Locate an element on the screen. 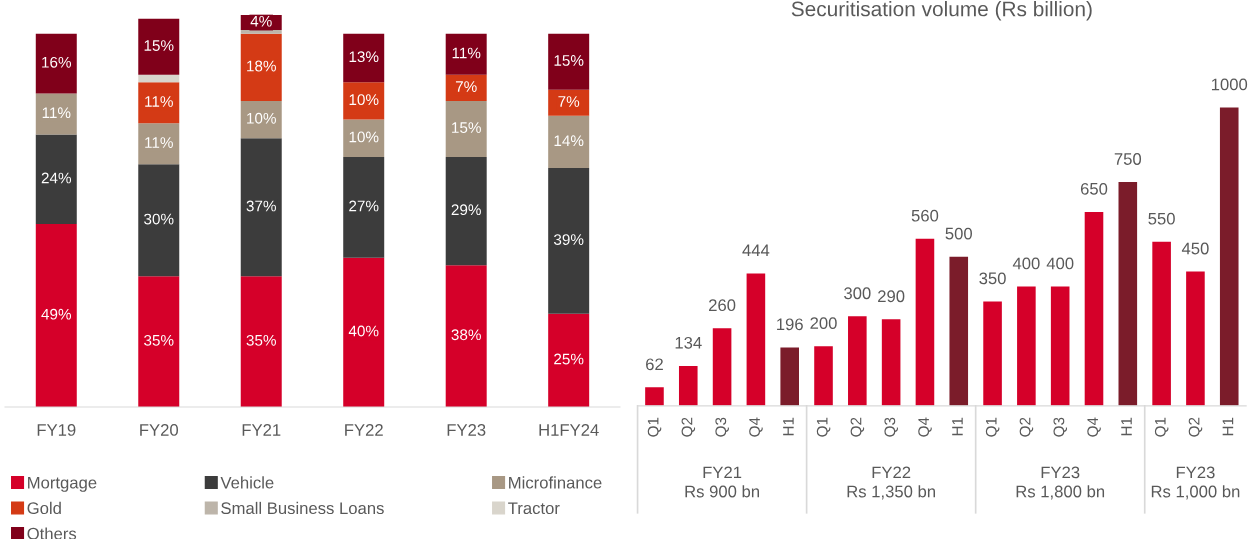  legend-label: Gold is located at coordinates (44, 508).